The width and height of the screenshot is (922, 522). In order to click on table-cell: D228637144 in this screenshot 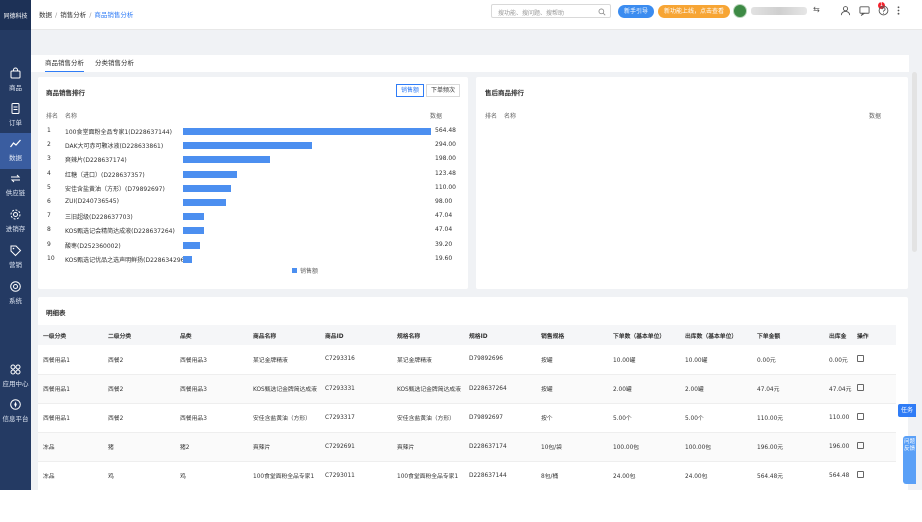, I will do `click(500, 475)`.